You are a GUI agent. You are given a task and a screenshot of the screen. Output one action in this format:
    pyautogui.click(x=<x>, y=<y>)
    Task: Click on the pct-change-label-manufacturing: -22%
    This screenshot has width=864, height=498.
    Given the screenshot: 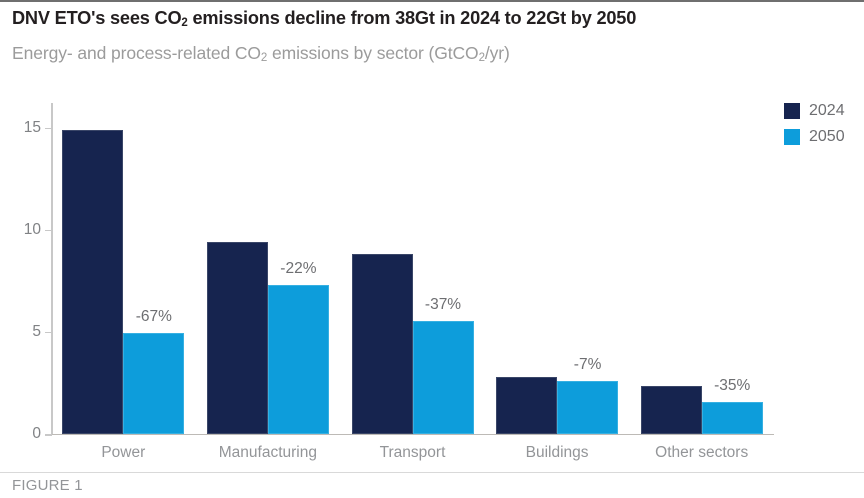 What is the action you would take?
    pyautogui.click(x=298, y=268)
    